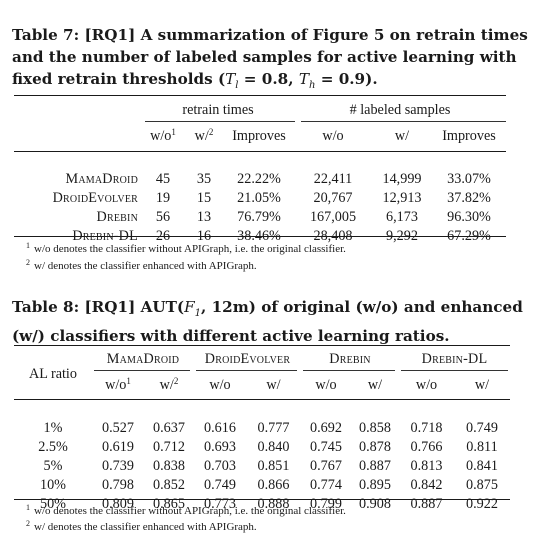 The width and height of the screenshot is (540, 550). Describe the element at coordinates (163, 198) in the screenshot. I see `cell: 19` at that location.